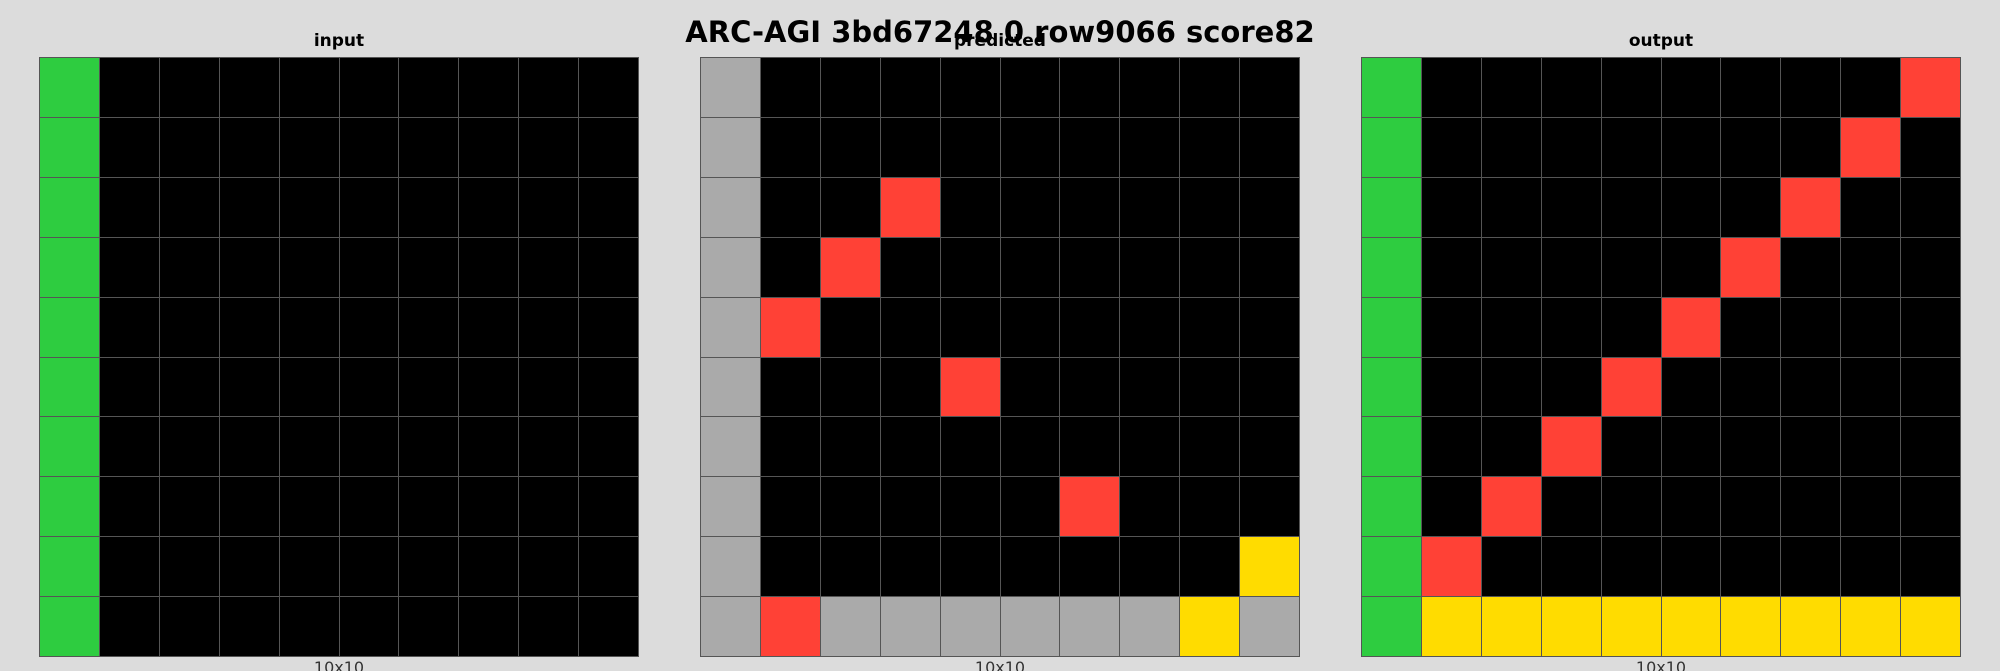  Describe the element at coordinates (1000, 41) in the screenshot. I see `panel-title-predicted: predicted` at that location.